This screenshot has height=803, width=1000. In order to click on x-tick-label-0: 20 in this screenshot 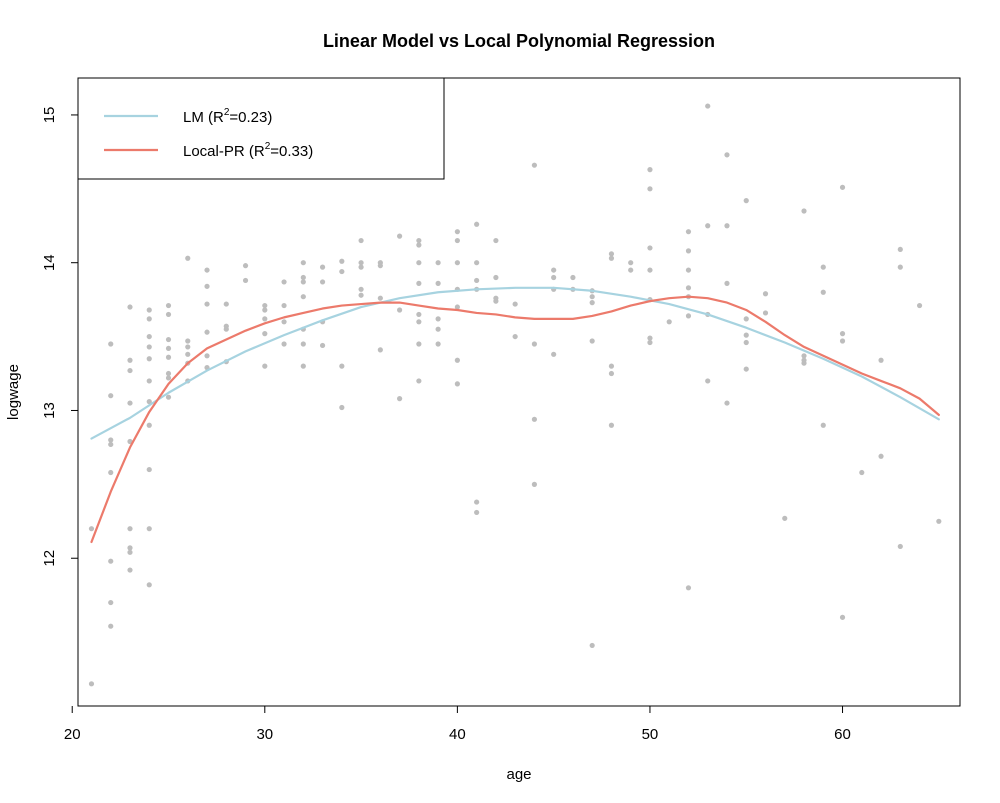, I will do `click(72, 734)`.